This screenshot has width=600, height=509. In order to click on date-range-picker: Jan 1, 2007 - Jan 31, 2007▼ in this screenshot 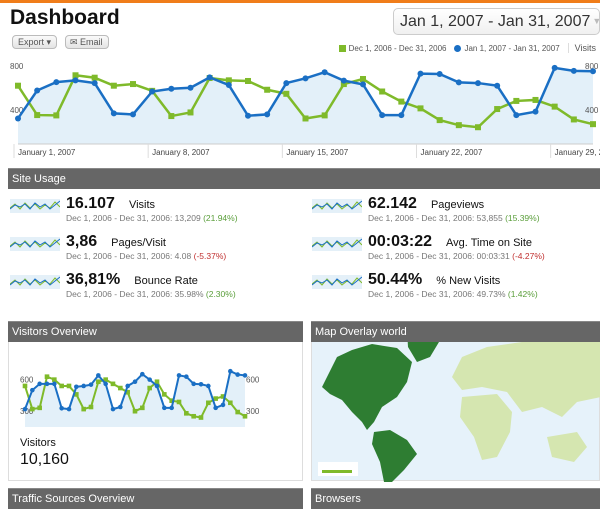, I will do `click(496, 21)`.